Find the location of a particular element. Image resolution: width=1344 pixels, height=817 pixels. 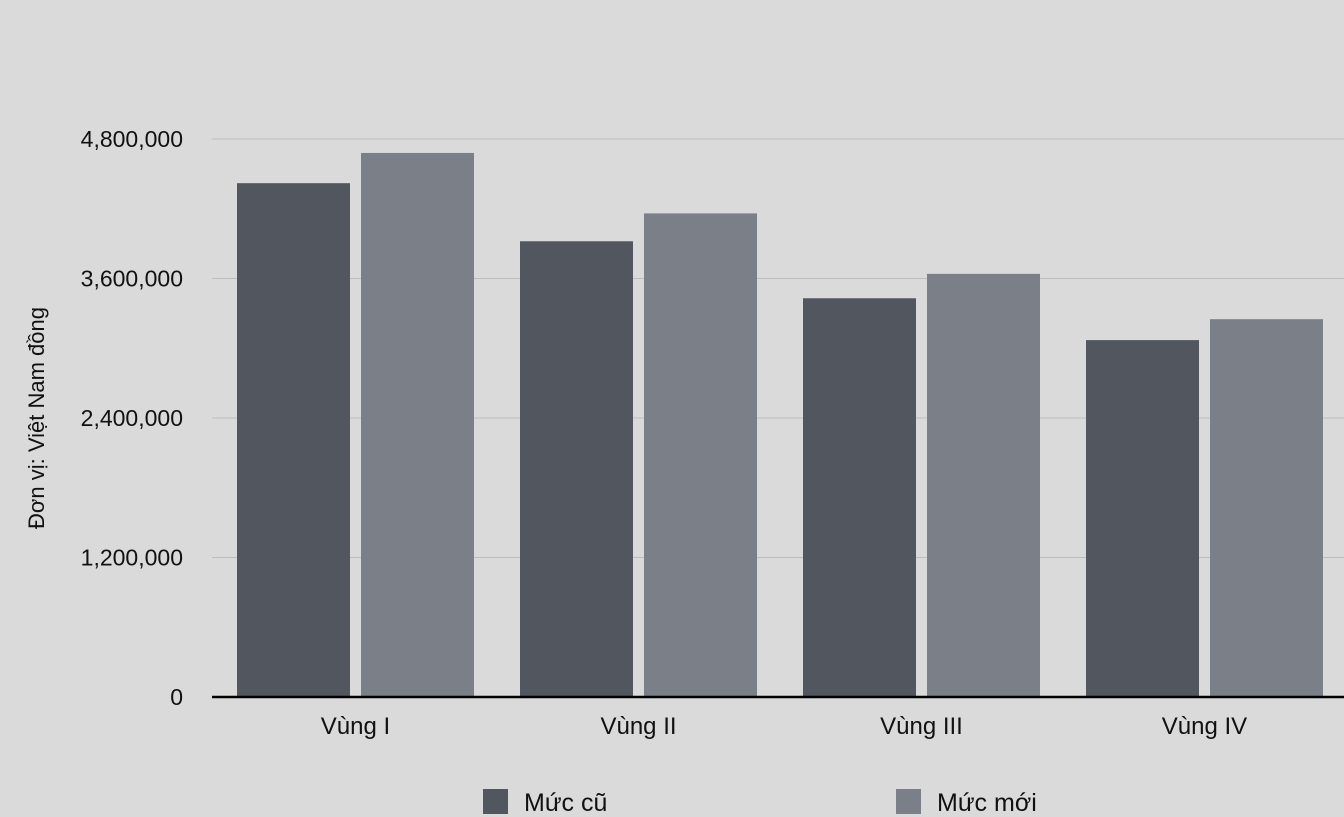

x-tick-label: Vùng I is located at coordinates (355, 726).